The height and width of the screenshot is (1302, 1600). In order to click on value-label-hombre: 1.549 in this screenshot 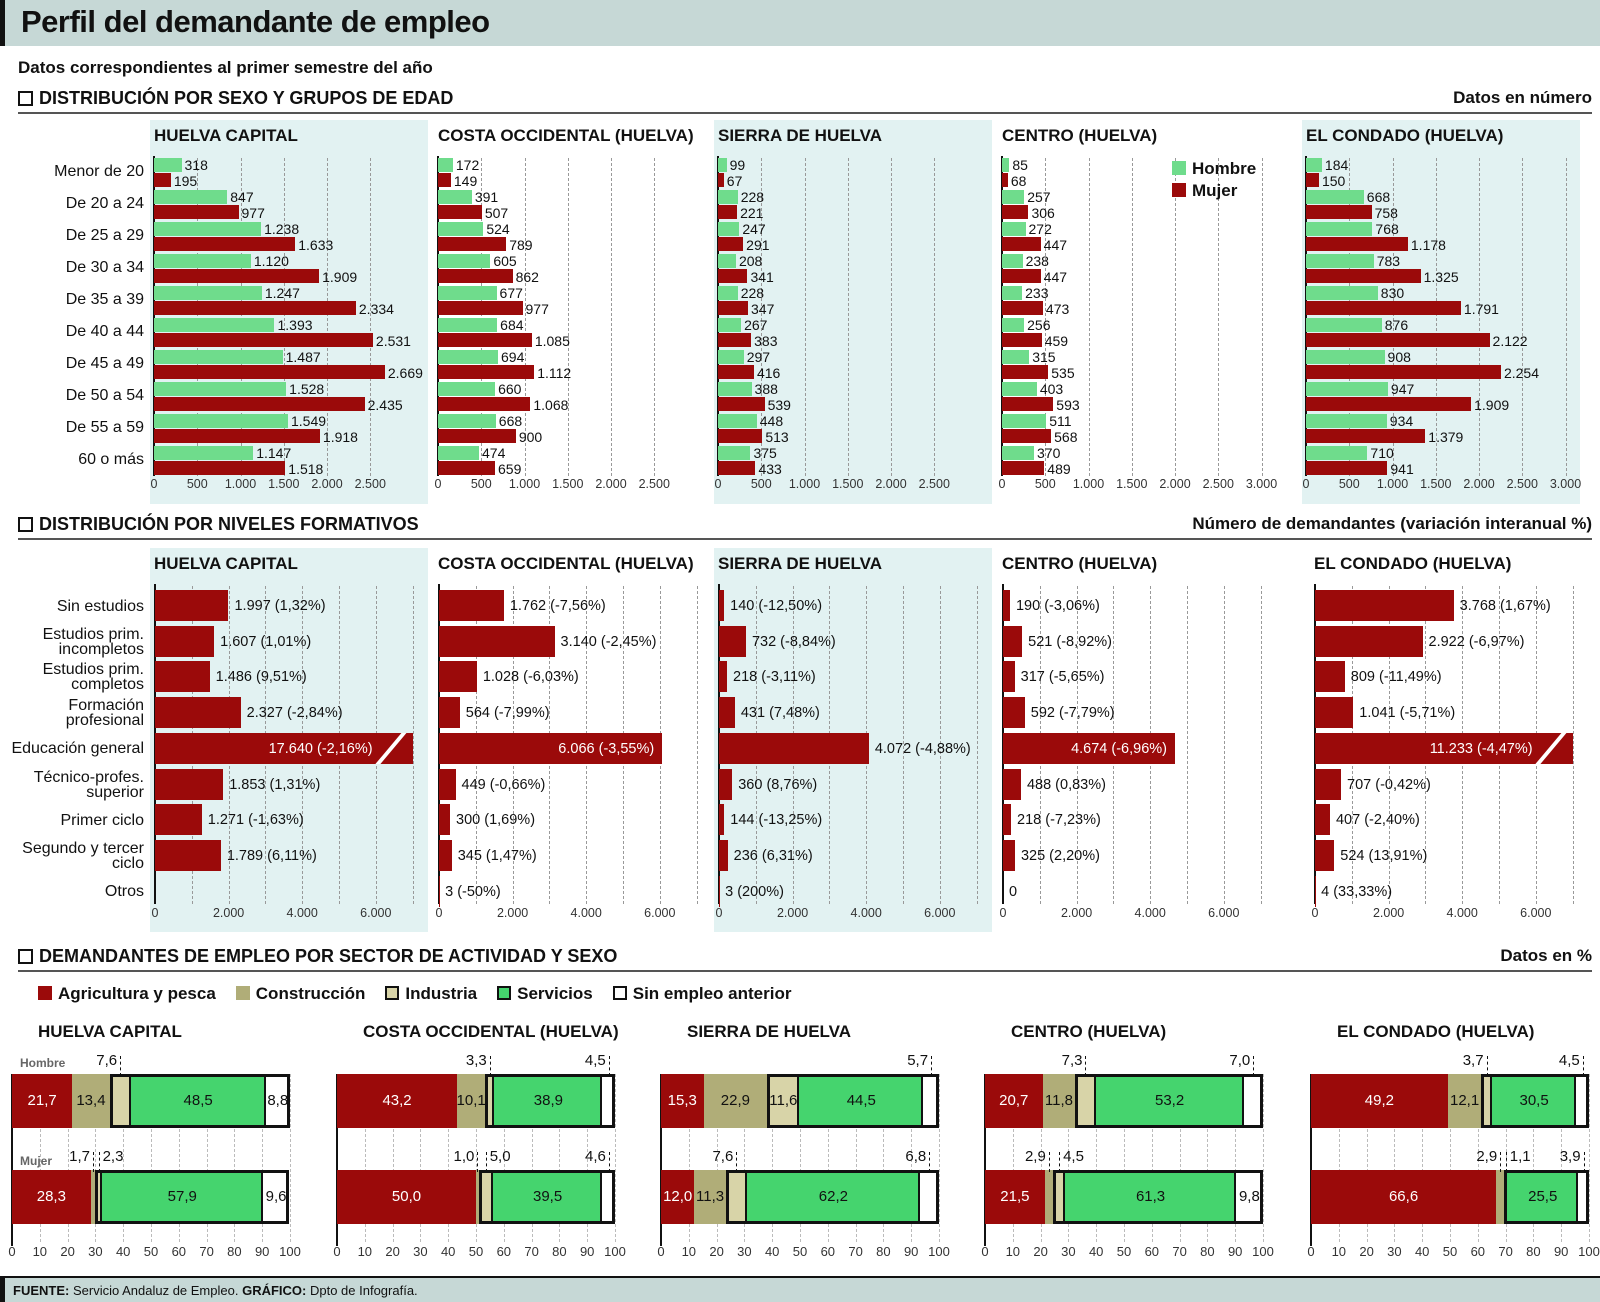, I will do `click(308, 421)`.